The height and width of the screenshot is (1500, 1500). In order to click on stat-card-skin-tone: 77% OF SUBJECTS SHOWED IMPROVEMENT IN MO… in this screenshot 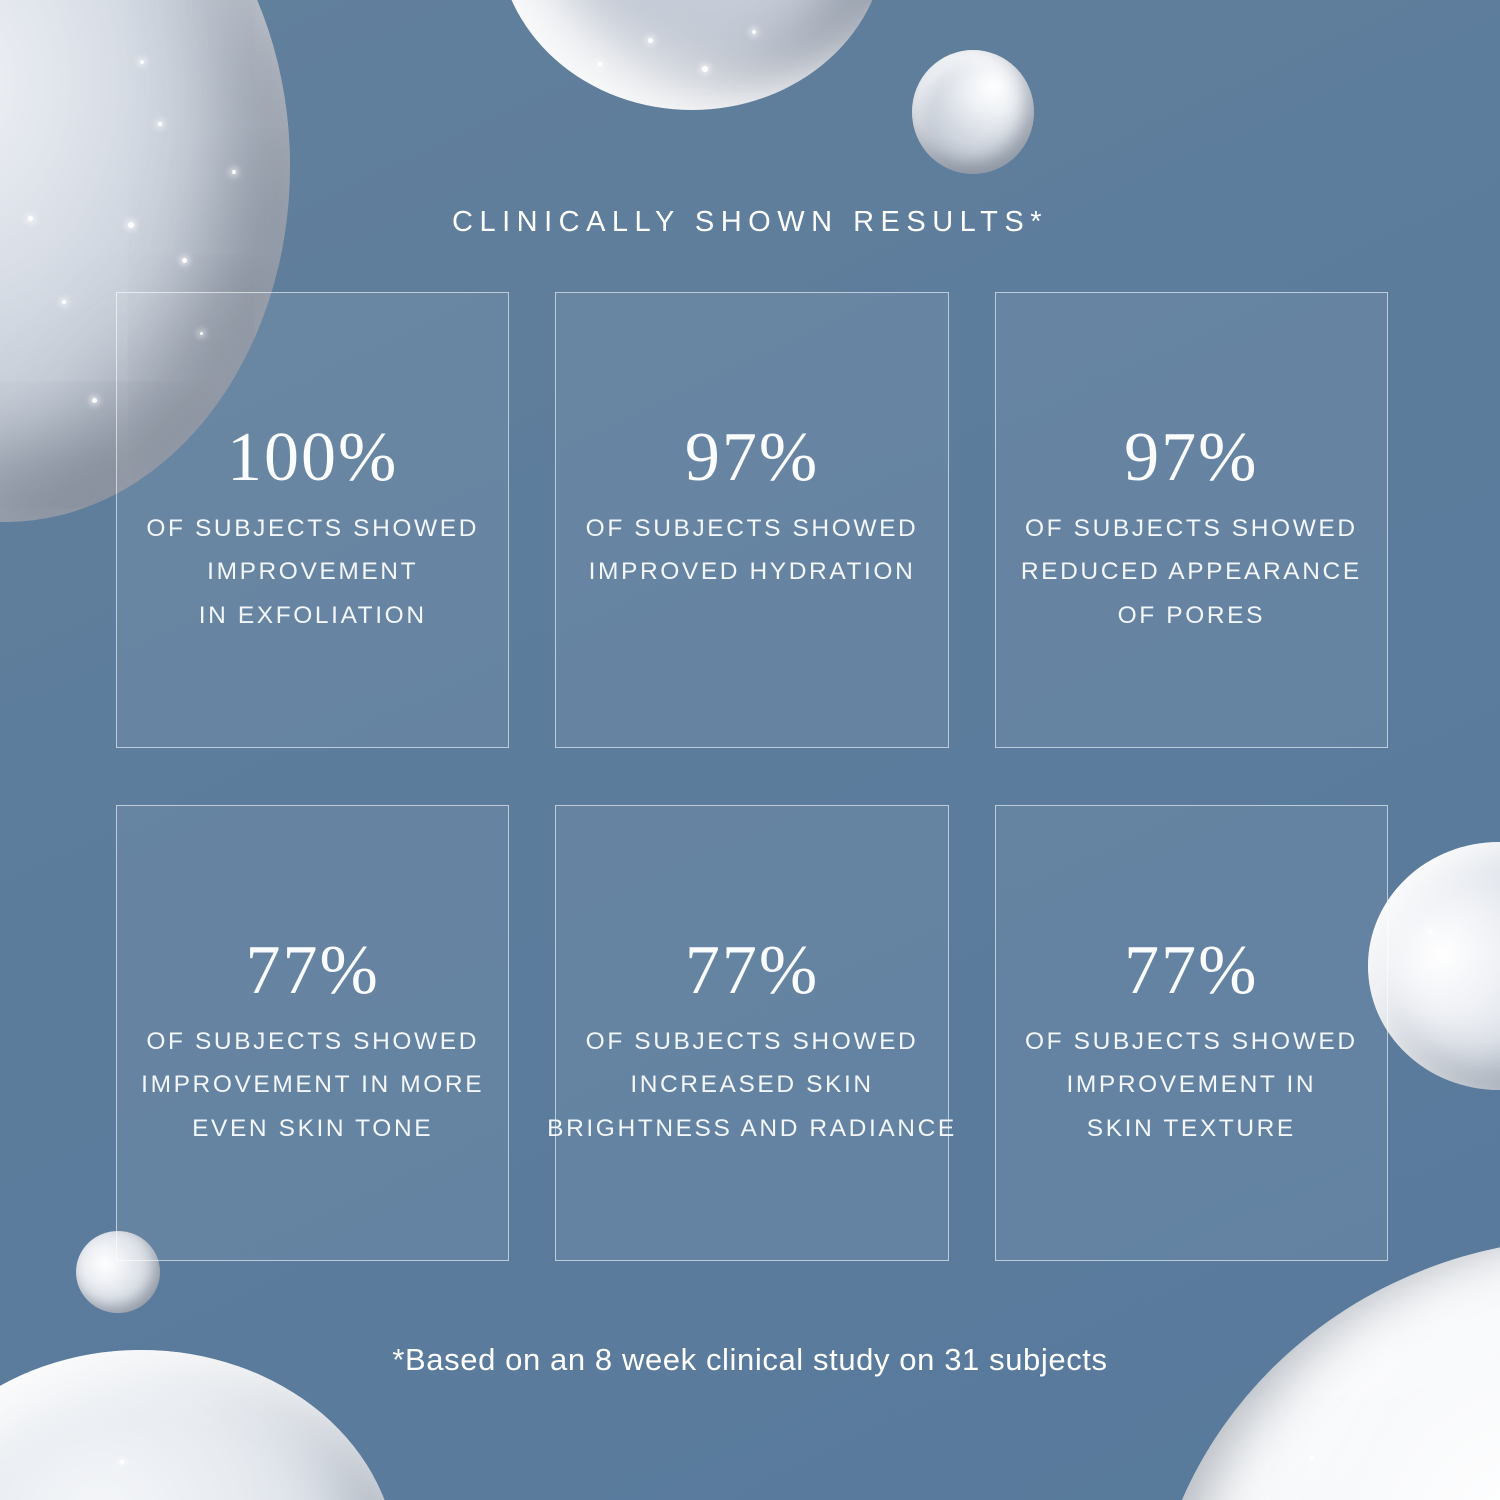, I will do `click(313, 1033)`.